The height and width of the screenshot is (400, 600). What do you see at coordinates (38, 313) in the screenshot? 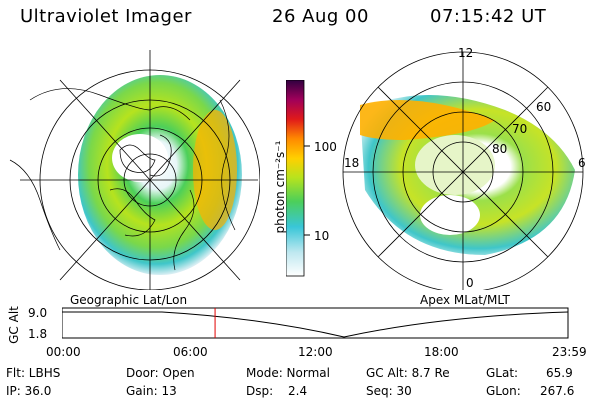
I see `altitude-ytick-9: 9.0` at bounding box center [38, 313].